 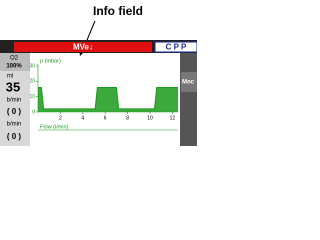 I want to click on alarm-bar, so click(x=83, y=47).